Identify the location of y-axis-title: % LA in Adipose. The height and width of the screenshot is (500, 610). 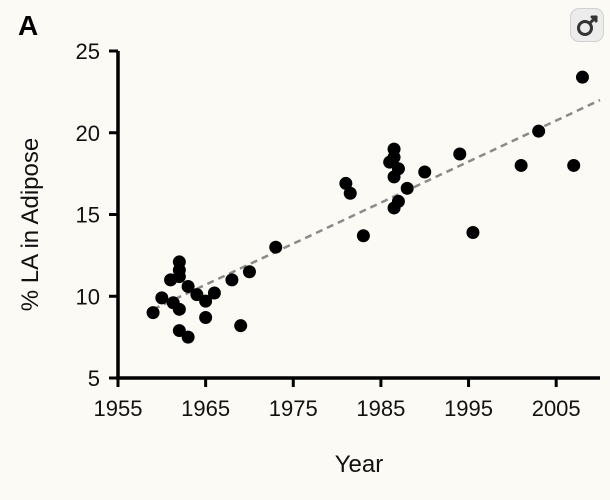
(30, 224).